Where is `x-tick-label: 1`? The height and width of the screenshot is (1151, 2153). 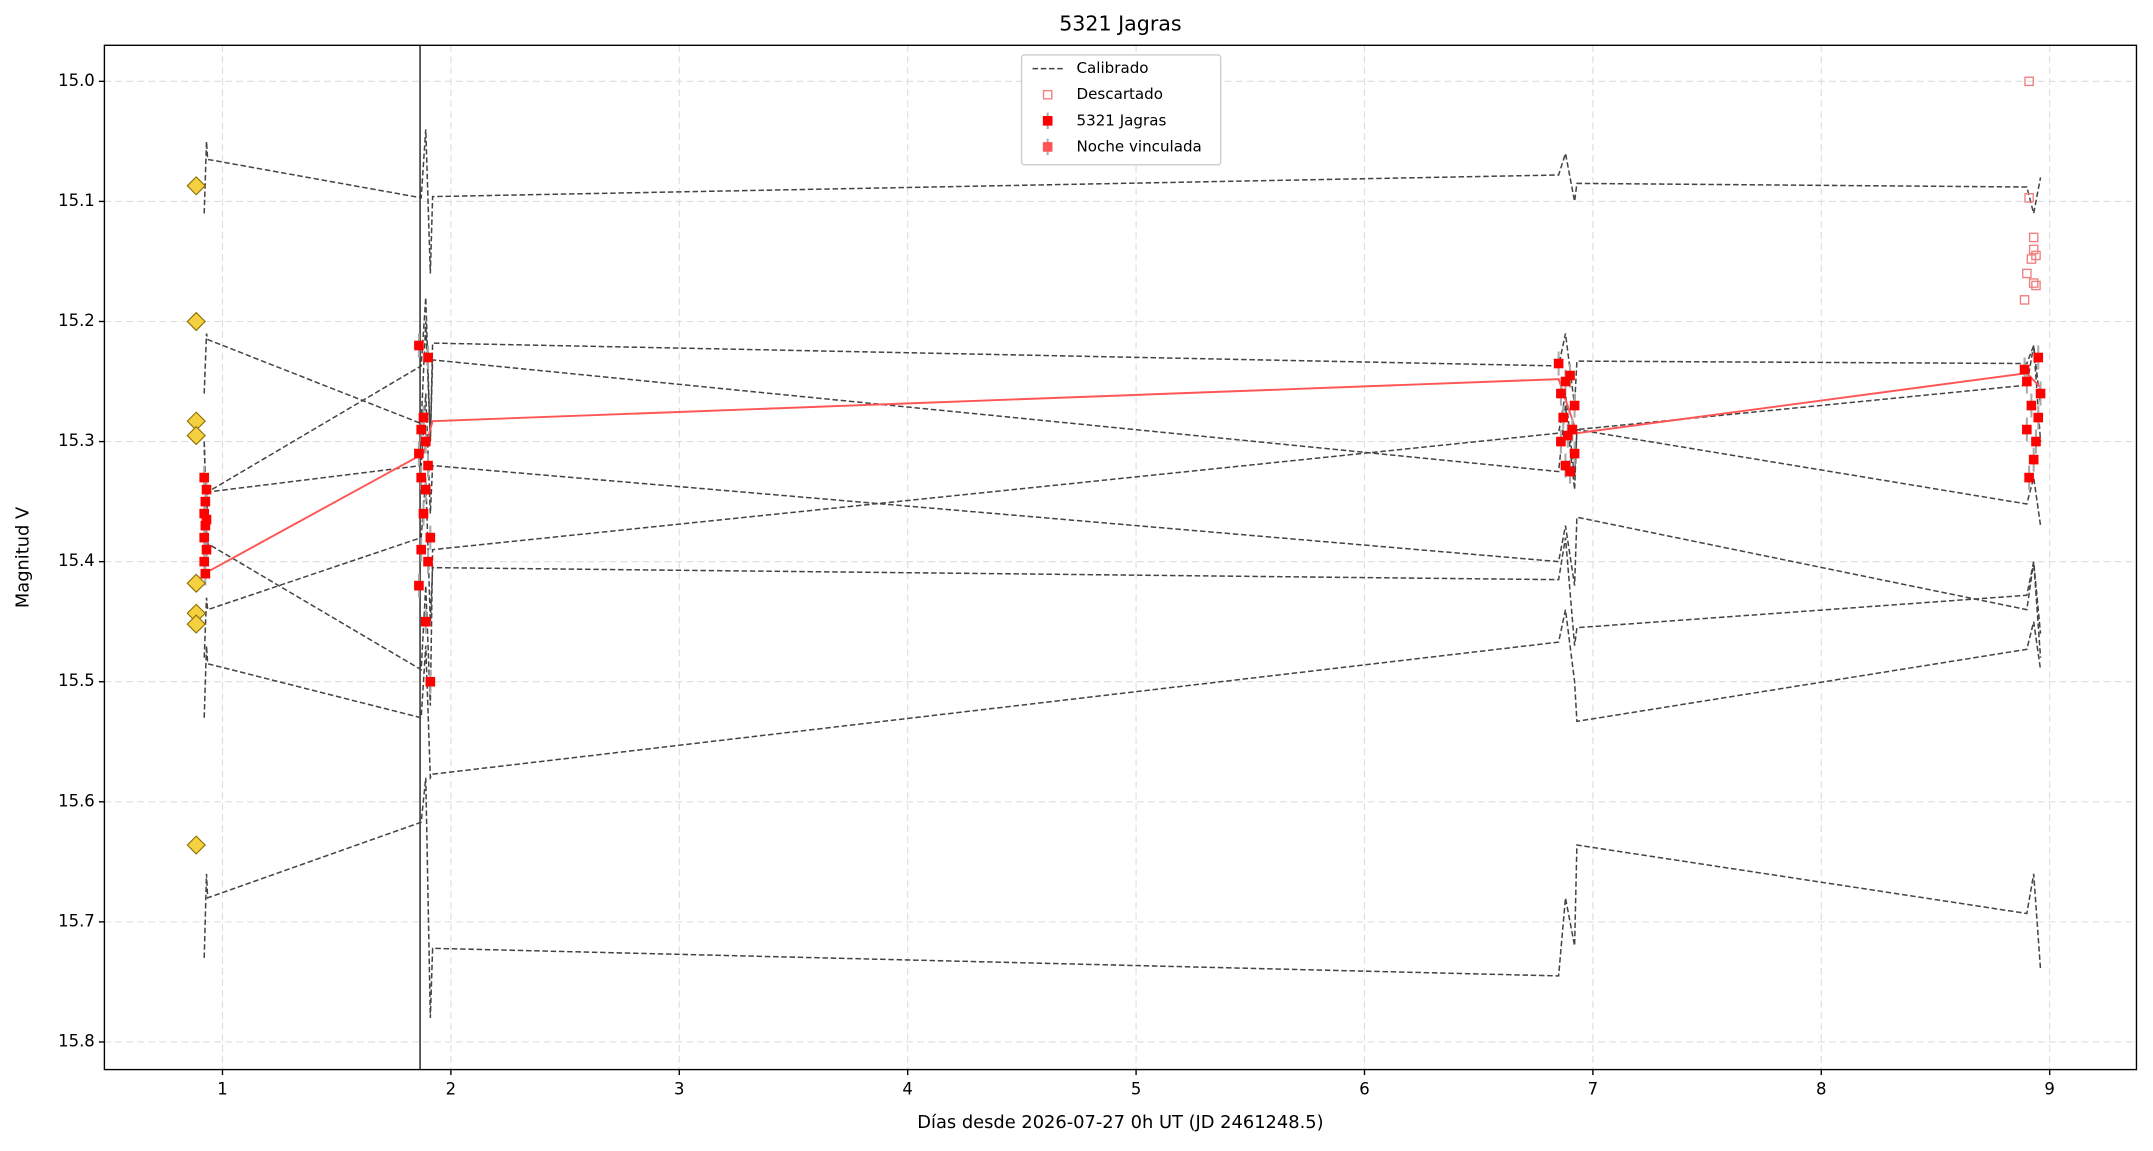 x-tick-label: 1 is located at coordinates (222, 1089).